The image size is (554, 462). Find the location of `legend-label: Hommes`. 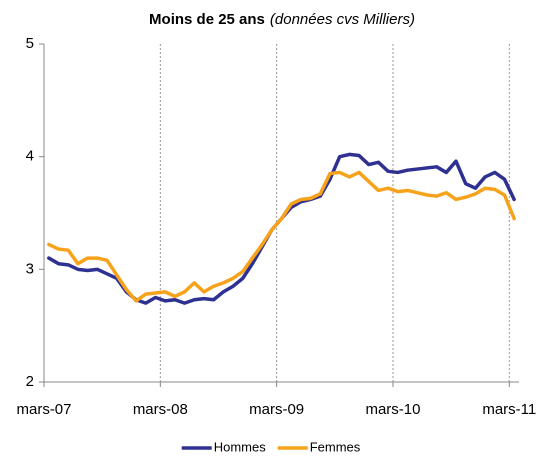

legend-label: Hommes is located at coordinates (240, 446).